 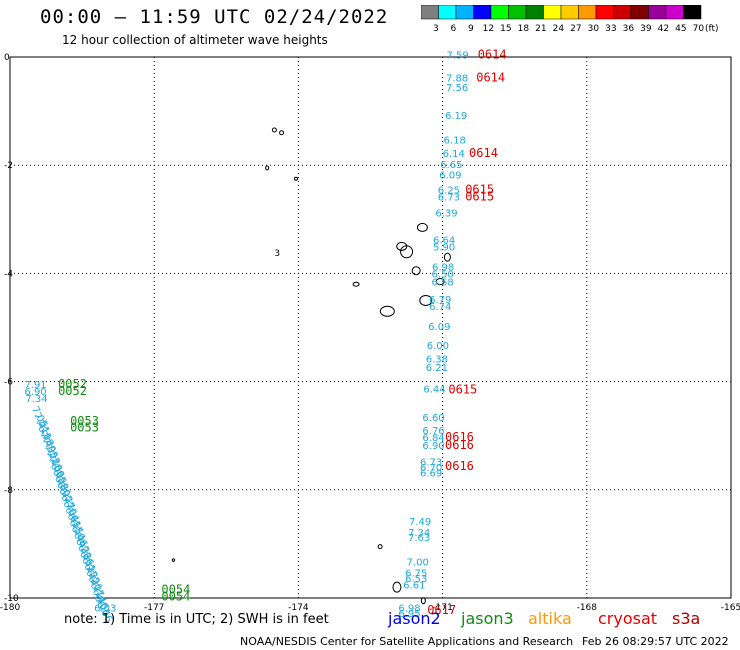 What do you see at coordinates (663, 29) in the screenshot?
I see `colorbar-label: 42` at bounding box center [663, 29].